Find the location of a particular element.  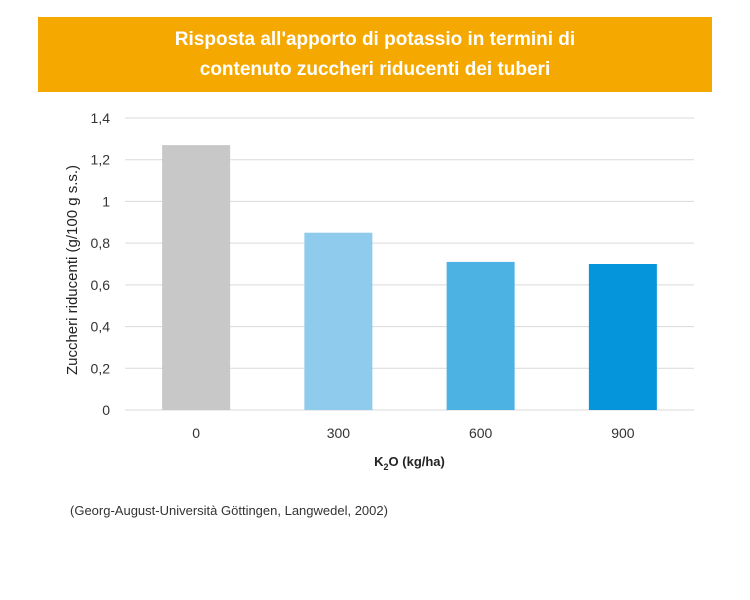

y-tick-label: 0,8 is located at coordinates (101, 243).